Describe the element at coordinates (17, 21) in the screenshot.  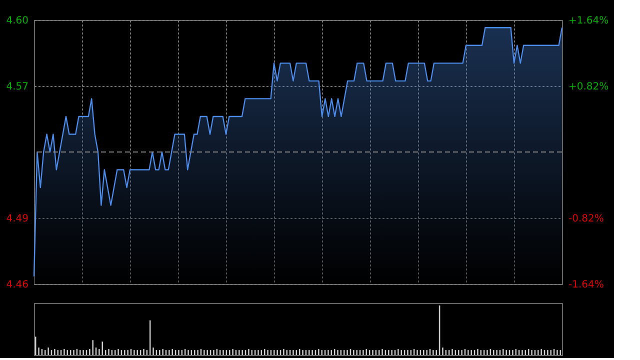
I see `y-tick-label: 4.60` at that location.